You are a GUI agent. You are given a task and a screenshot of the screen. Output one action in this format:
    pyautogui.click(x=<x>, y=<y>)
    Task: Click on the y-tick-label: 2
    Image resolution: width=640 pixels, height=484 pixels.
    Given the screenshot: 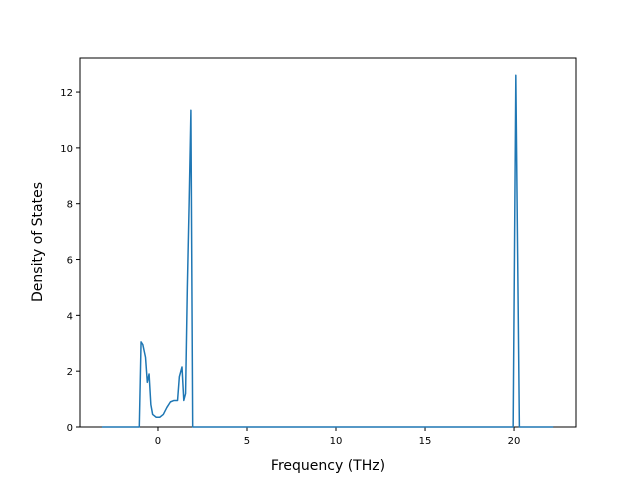 What is the action you would take?
    pyautogui.click(x=70, y=372)
    